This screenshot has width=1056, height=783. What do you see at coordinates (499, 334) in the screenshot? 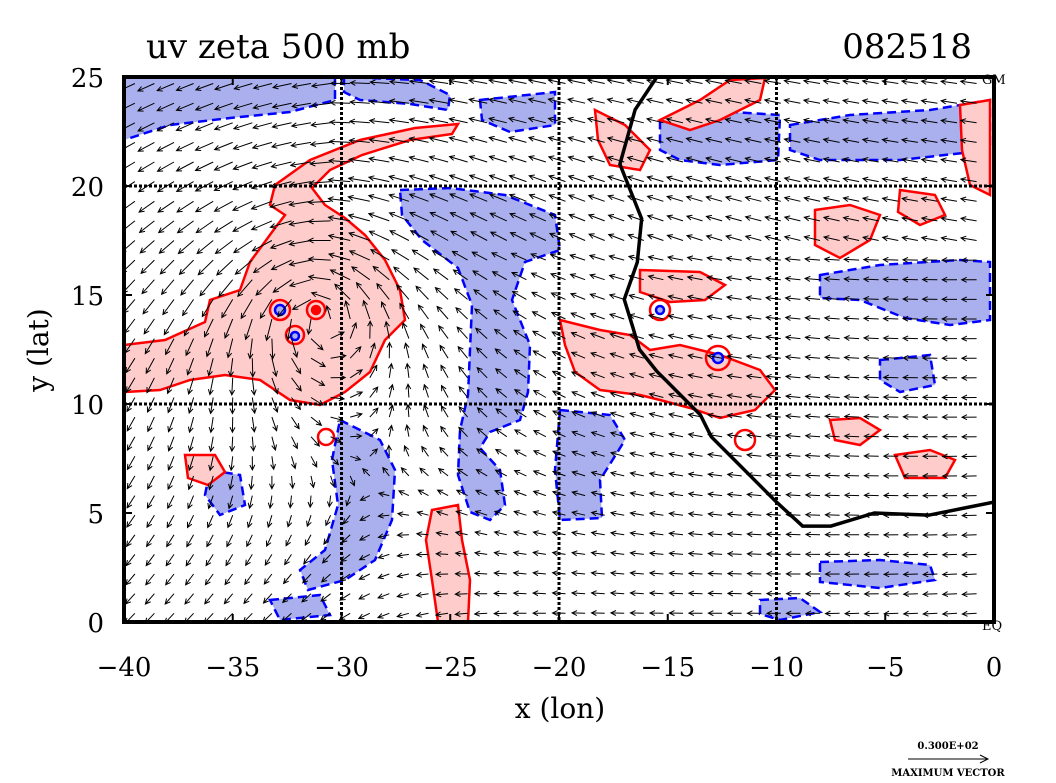
I see `storm-core-negative` at bounding box center [499, 334].